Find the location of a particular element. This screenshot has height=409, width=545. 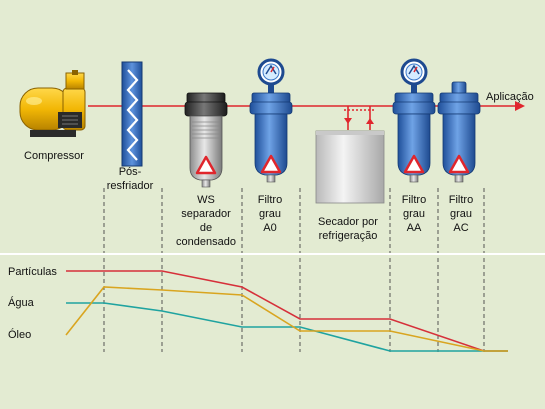

filter-a0-label-2: grau is located at coordinates (270, 214).